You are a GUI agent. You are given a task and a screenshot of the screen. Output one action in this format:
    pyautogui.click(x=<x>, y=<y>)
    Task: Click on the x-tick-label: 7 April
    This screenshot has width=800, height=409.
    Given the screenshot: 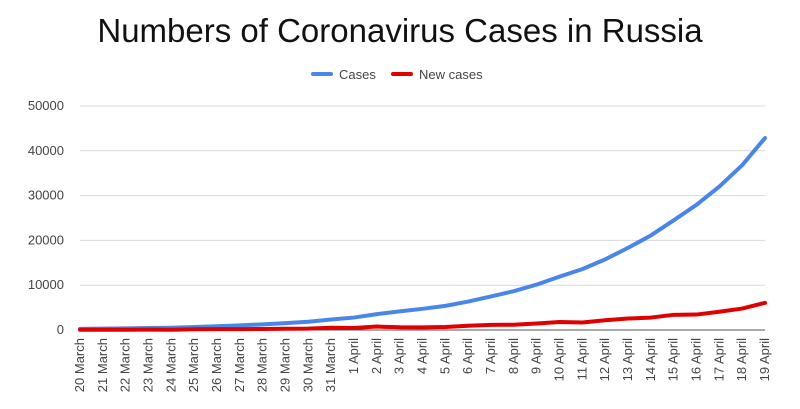 What is the action you would take?
    pyautogui.click(x=490, y=356)
    